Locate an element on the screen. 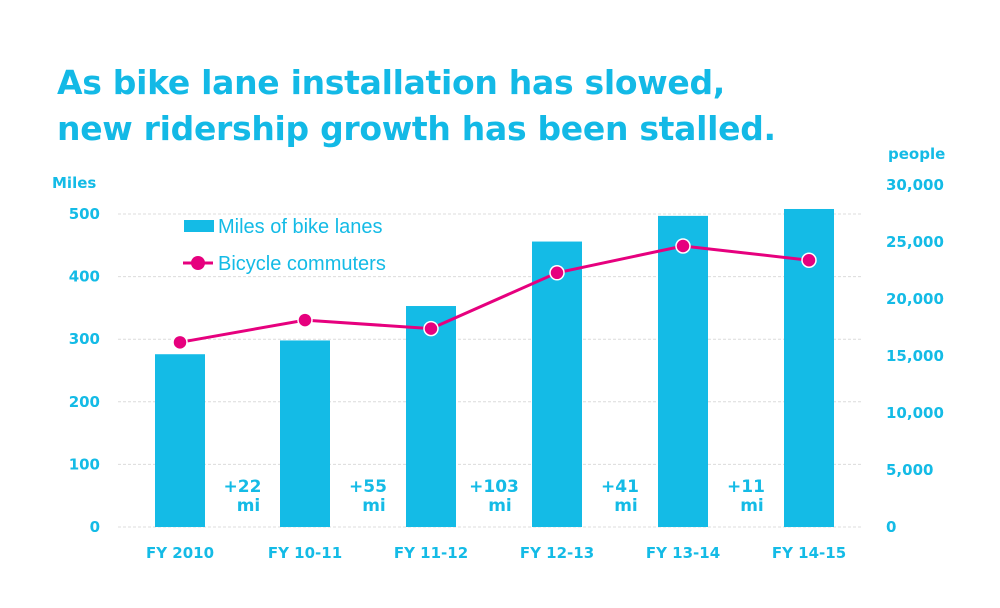 Image resolution: width=1000 pixels, height=608 pixels. left-tick-label: 300 is located at coordinates (84, 339).